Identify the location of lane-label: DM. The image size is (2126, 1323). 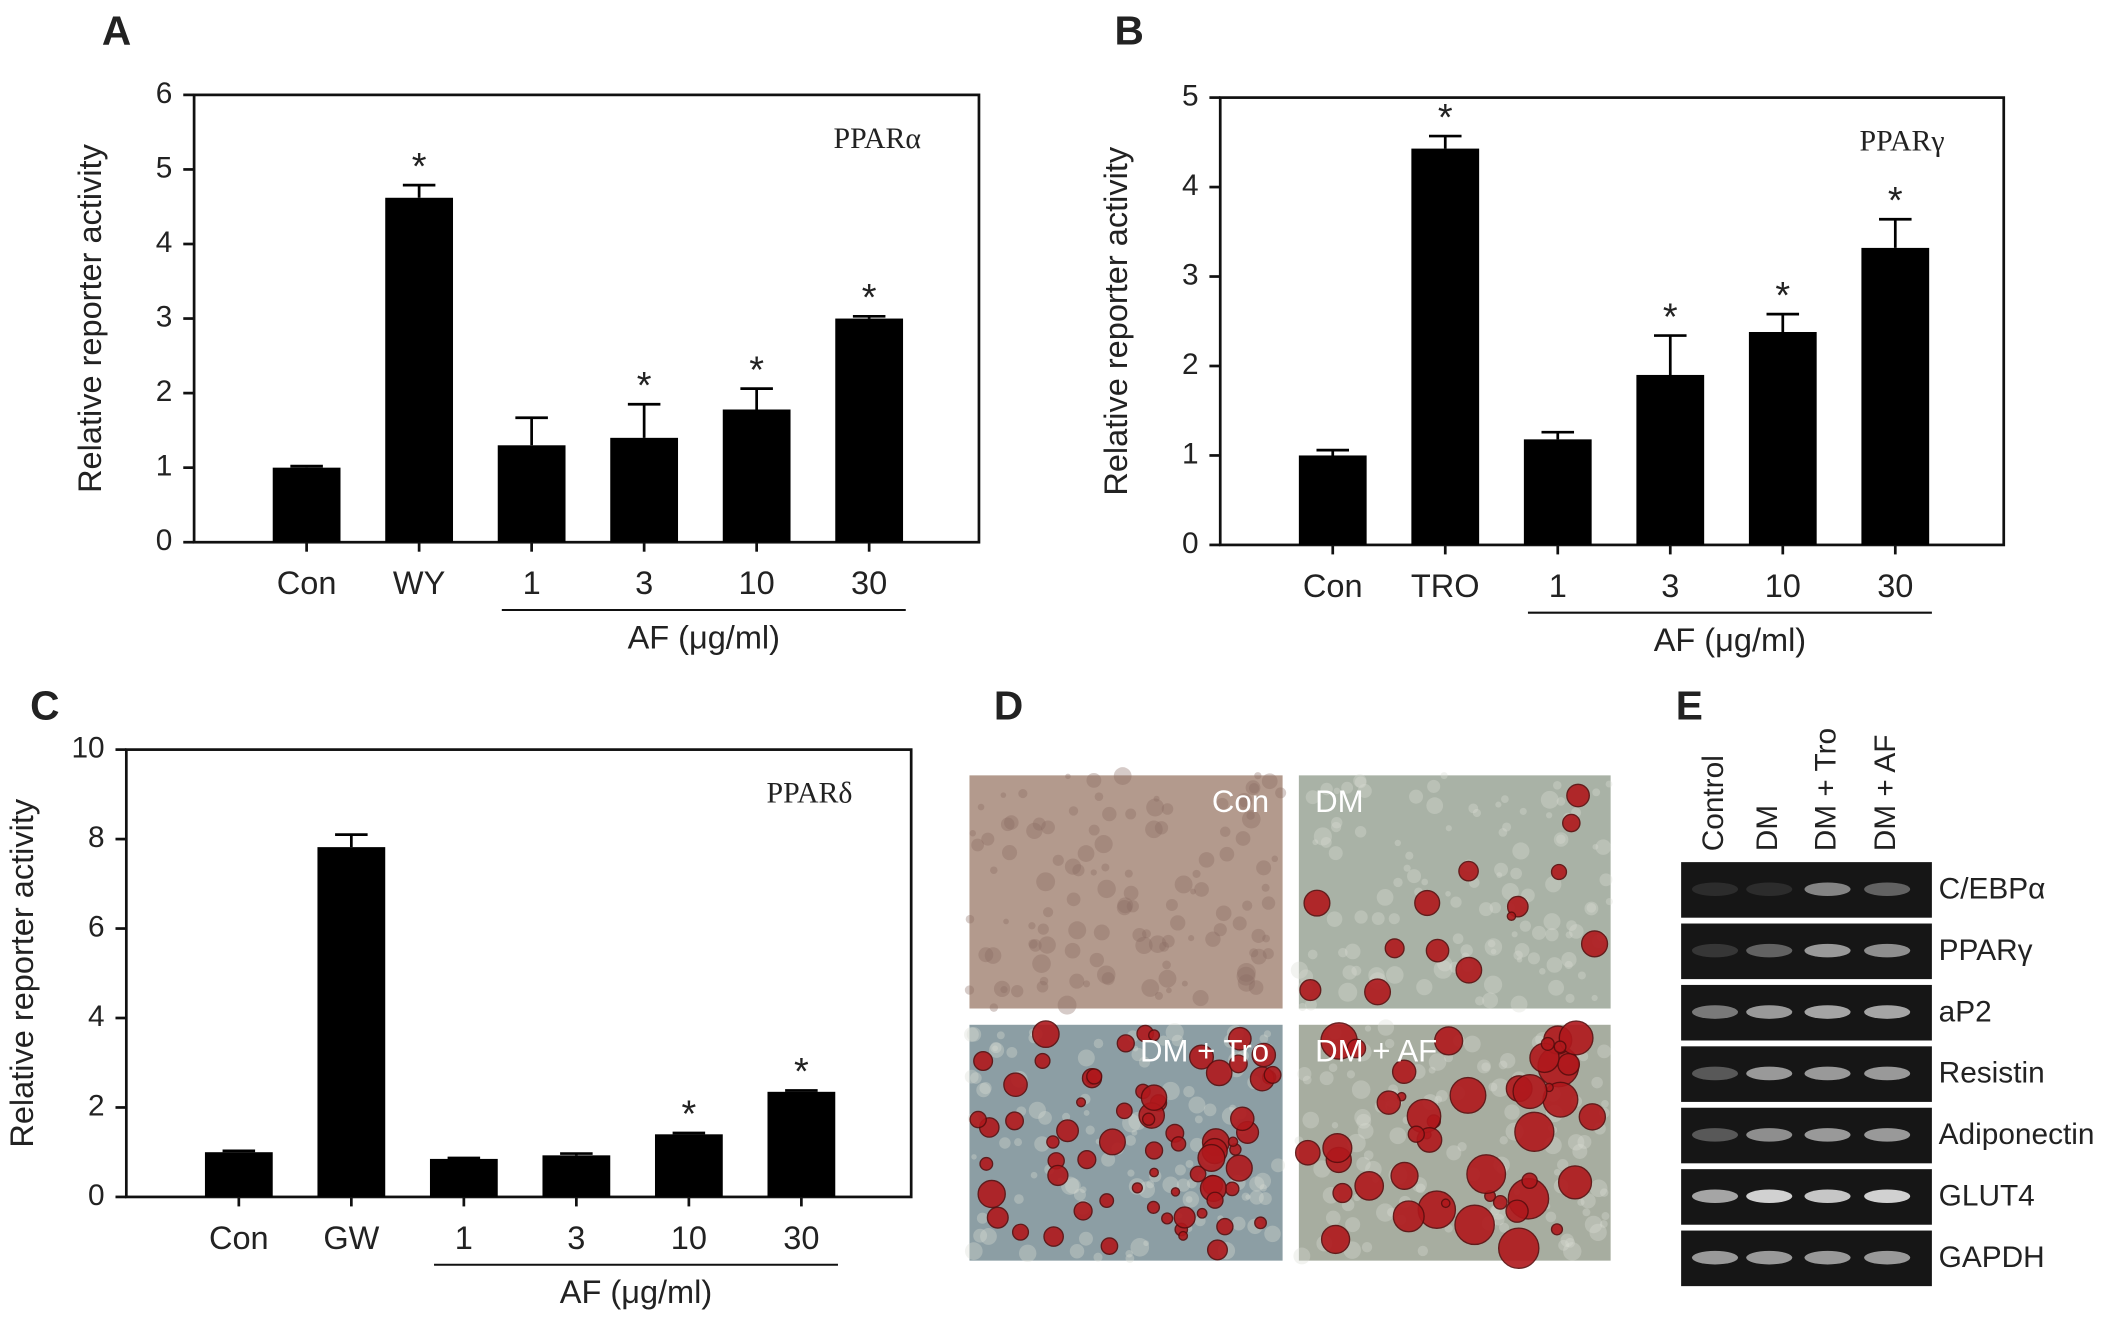
(1767, 828).